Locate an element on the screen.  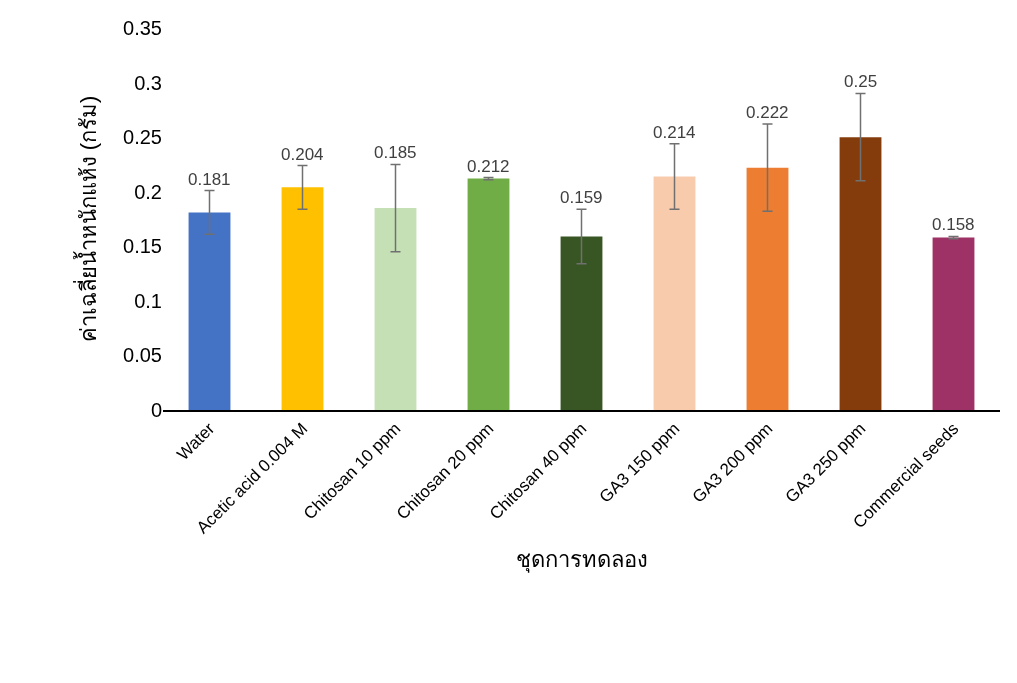
y-tick-label: 0.25 is located at coordinates (142, 137).